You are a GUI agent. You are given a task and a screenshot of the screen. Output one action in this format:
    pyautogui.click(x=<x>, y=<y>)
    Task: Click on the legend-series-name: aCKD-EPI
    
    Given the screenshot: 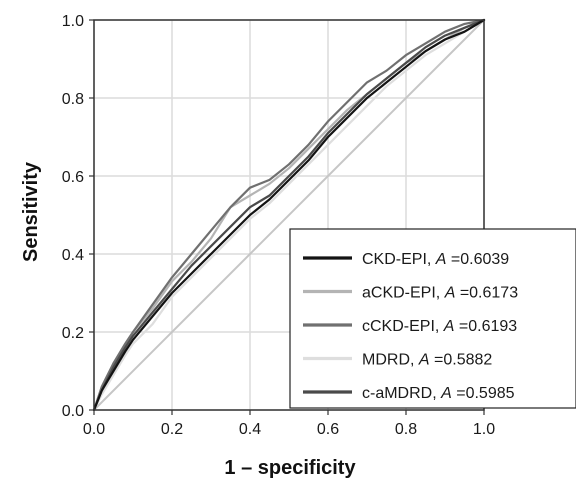 What is the action you would take?
    pyautogui.click(x=399, y=293)
    